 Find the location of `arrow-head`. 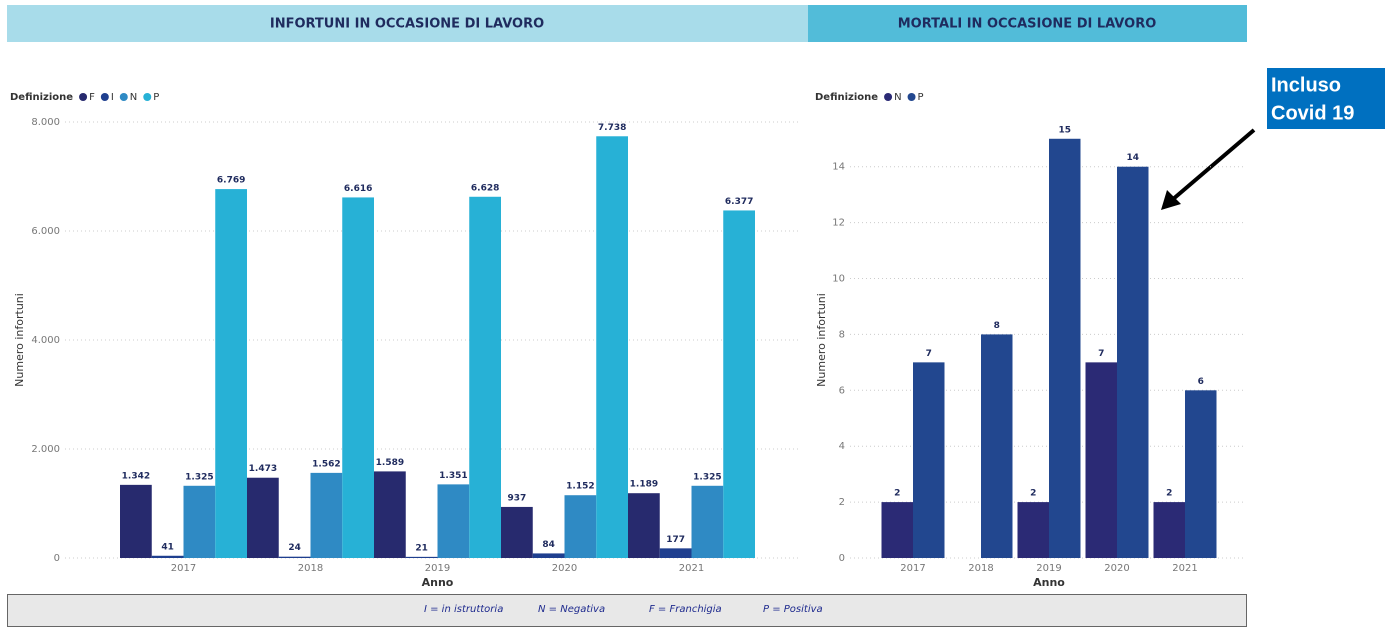

arrow-head is located at coordinates (1171, 200).